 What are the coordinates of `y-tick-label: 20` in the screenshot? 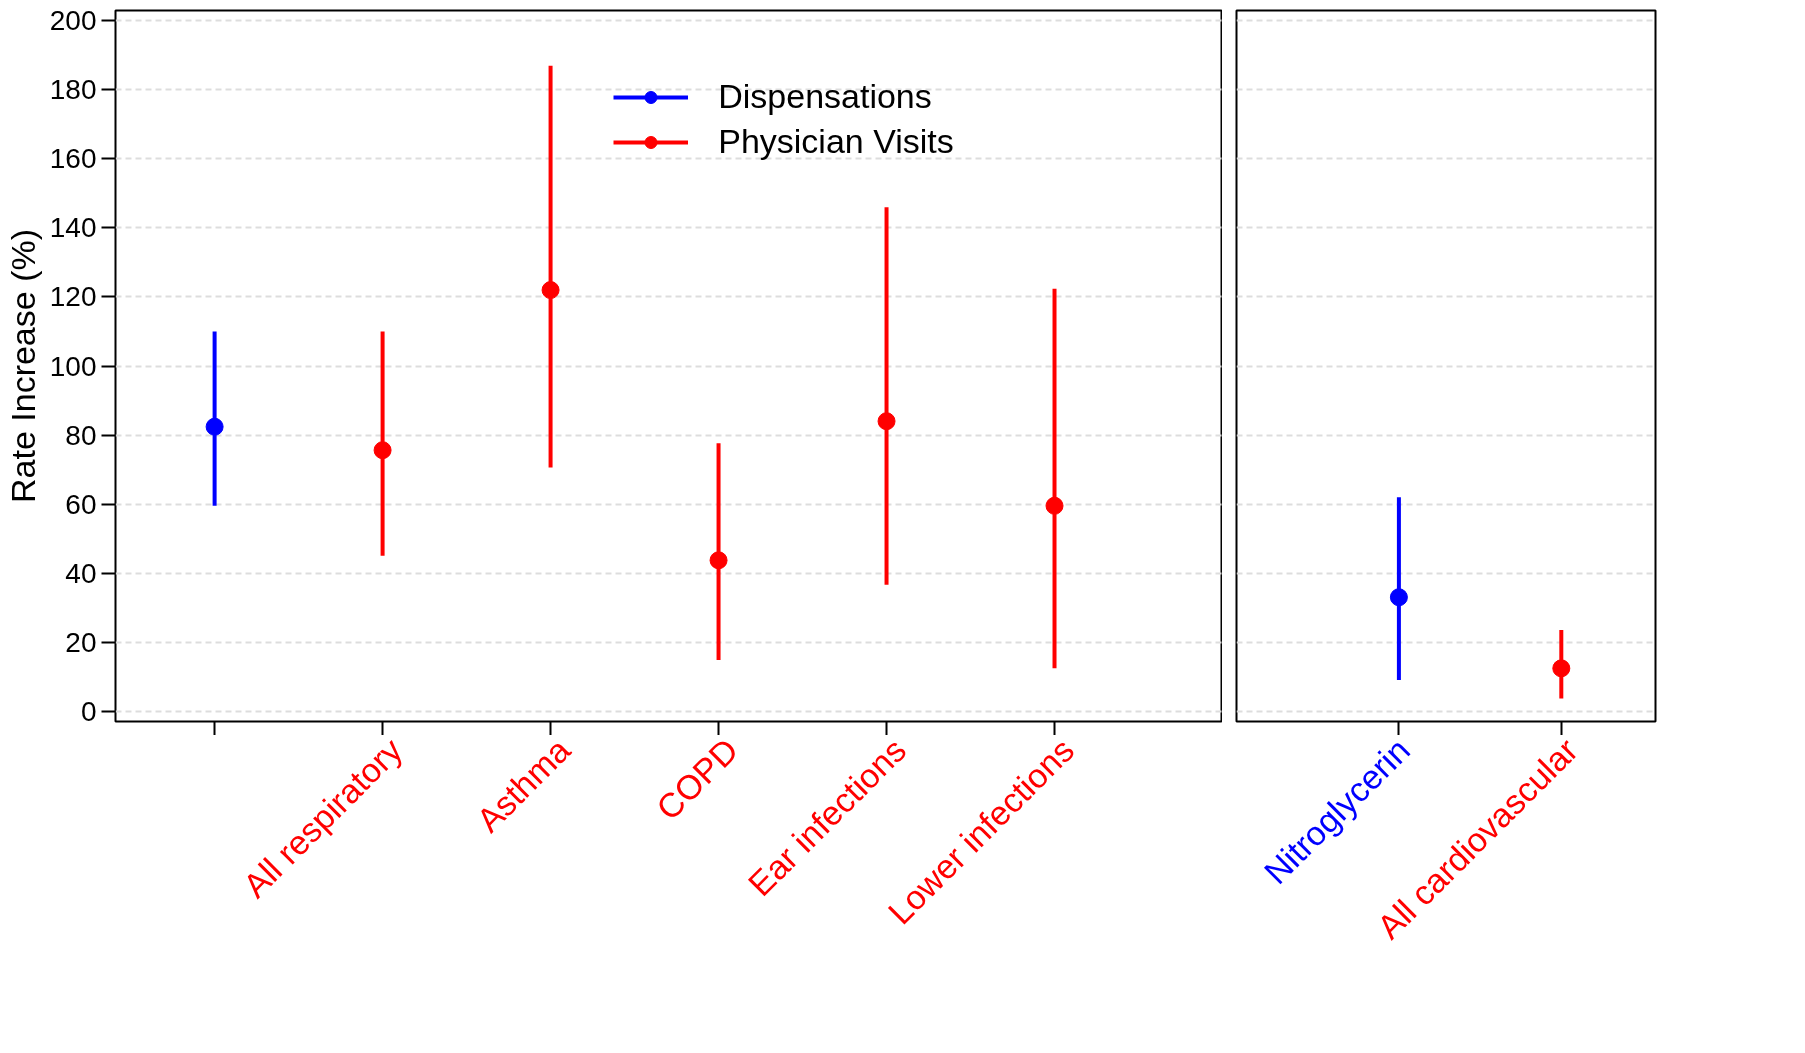 It's located at (81, 642).